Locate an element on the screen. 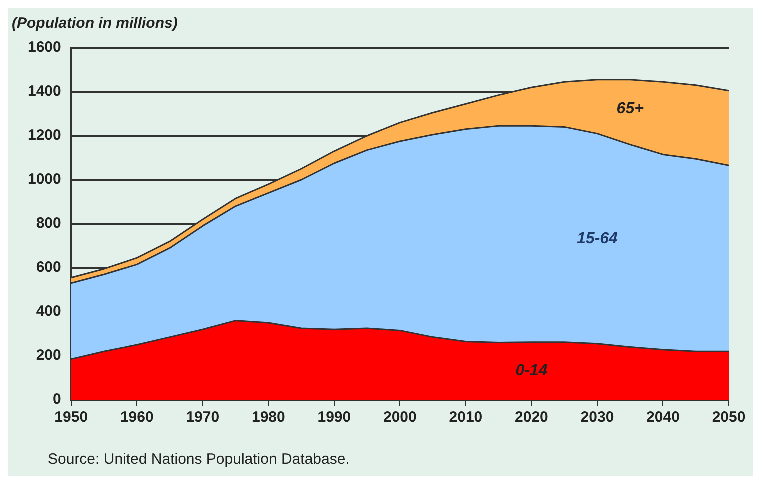 This screenshot has height=484, width=761. y-tick-label: 600 is located at coordinates (49, 267).